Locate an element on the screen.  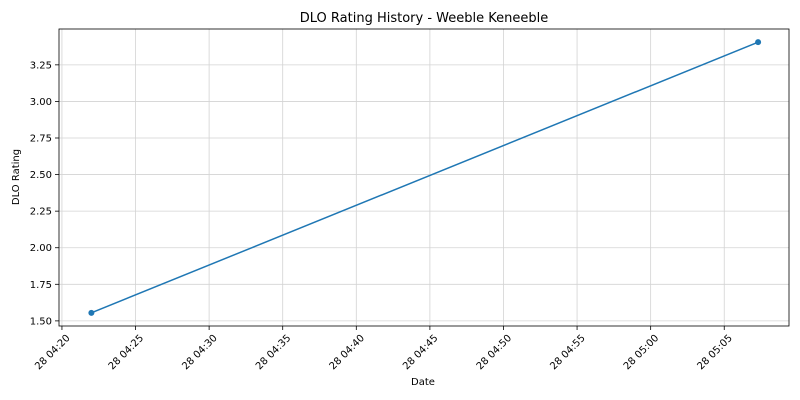
y-axis: 1.50 1.75 2.00 2.25 2.50 2.75 3.00 3.25 is located at coordinates (44, 193).